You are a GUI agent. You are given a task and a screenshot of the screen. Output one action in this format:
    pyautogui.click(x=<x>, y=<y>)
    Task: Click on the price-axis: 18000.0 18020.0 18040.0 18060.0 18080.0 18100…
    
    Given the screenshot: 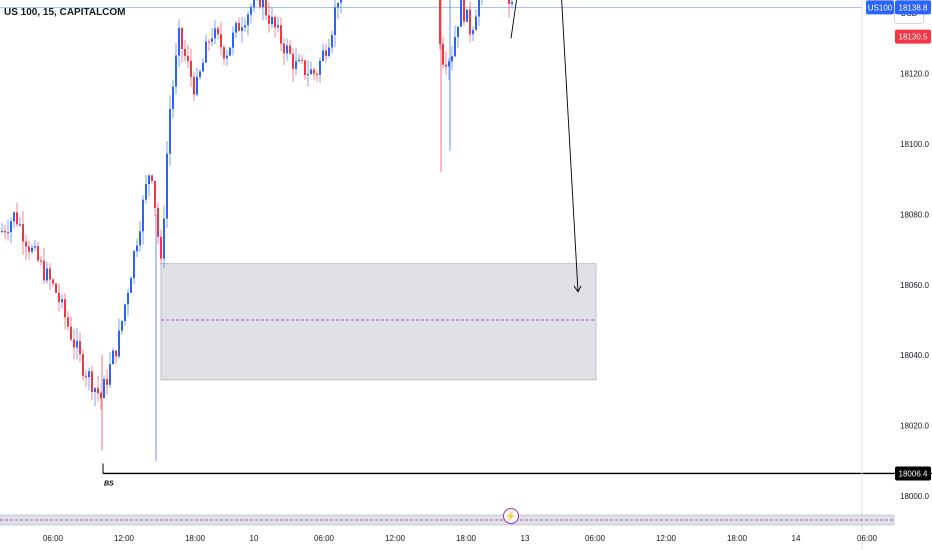 What is the action you would take?
    pyautogui.click(x=896, y=275)
    